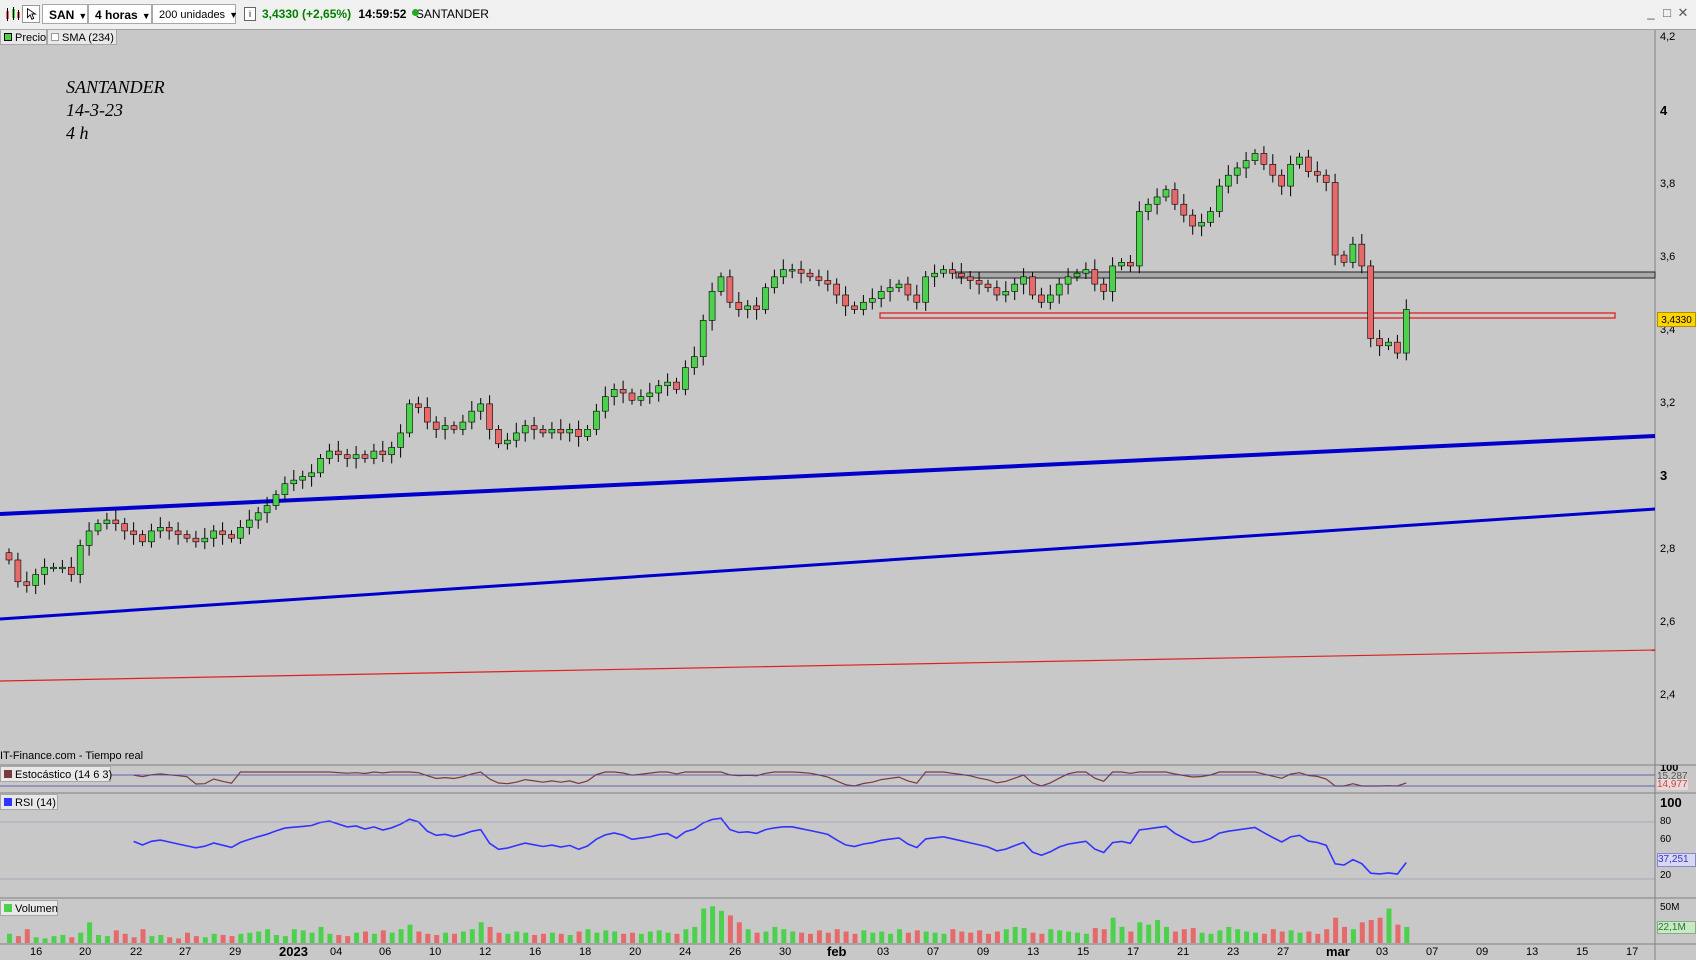  What do you see at coordinates (828, 564) in the screenshot?
I see `lower-channel-line` at bounding box center [828, 564].